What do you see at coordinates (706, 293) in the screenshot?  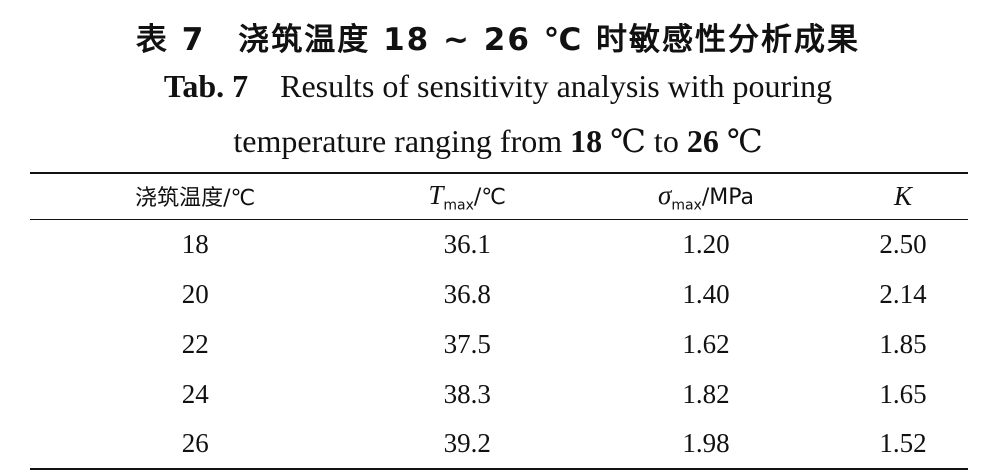 I see `table-cell: 1.40` at bounding box center [706, 293].